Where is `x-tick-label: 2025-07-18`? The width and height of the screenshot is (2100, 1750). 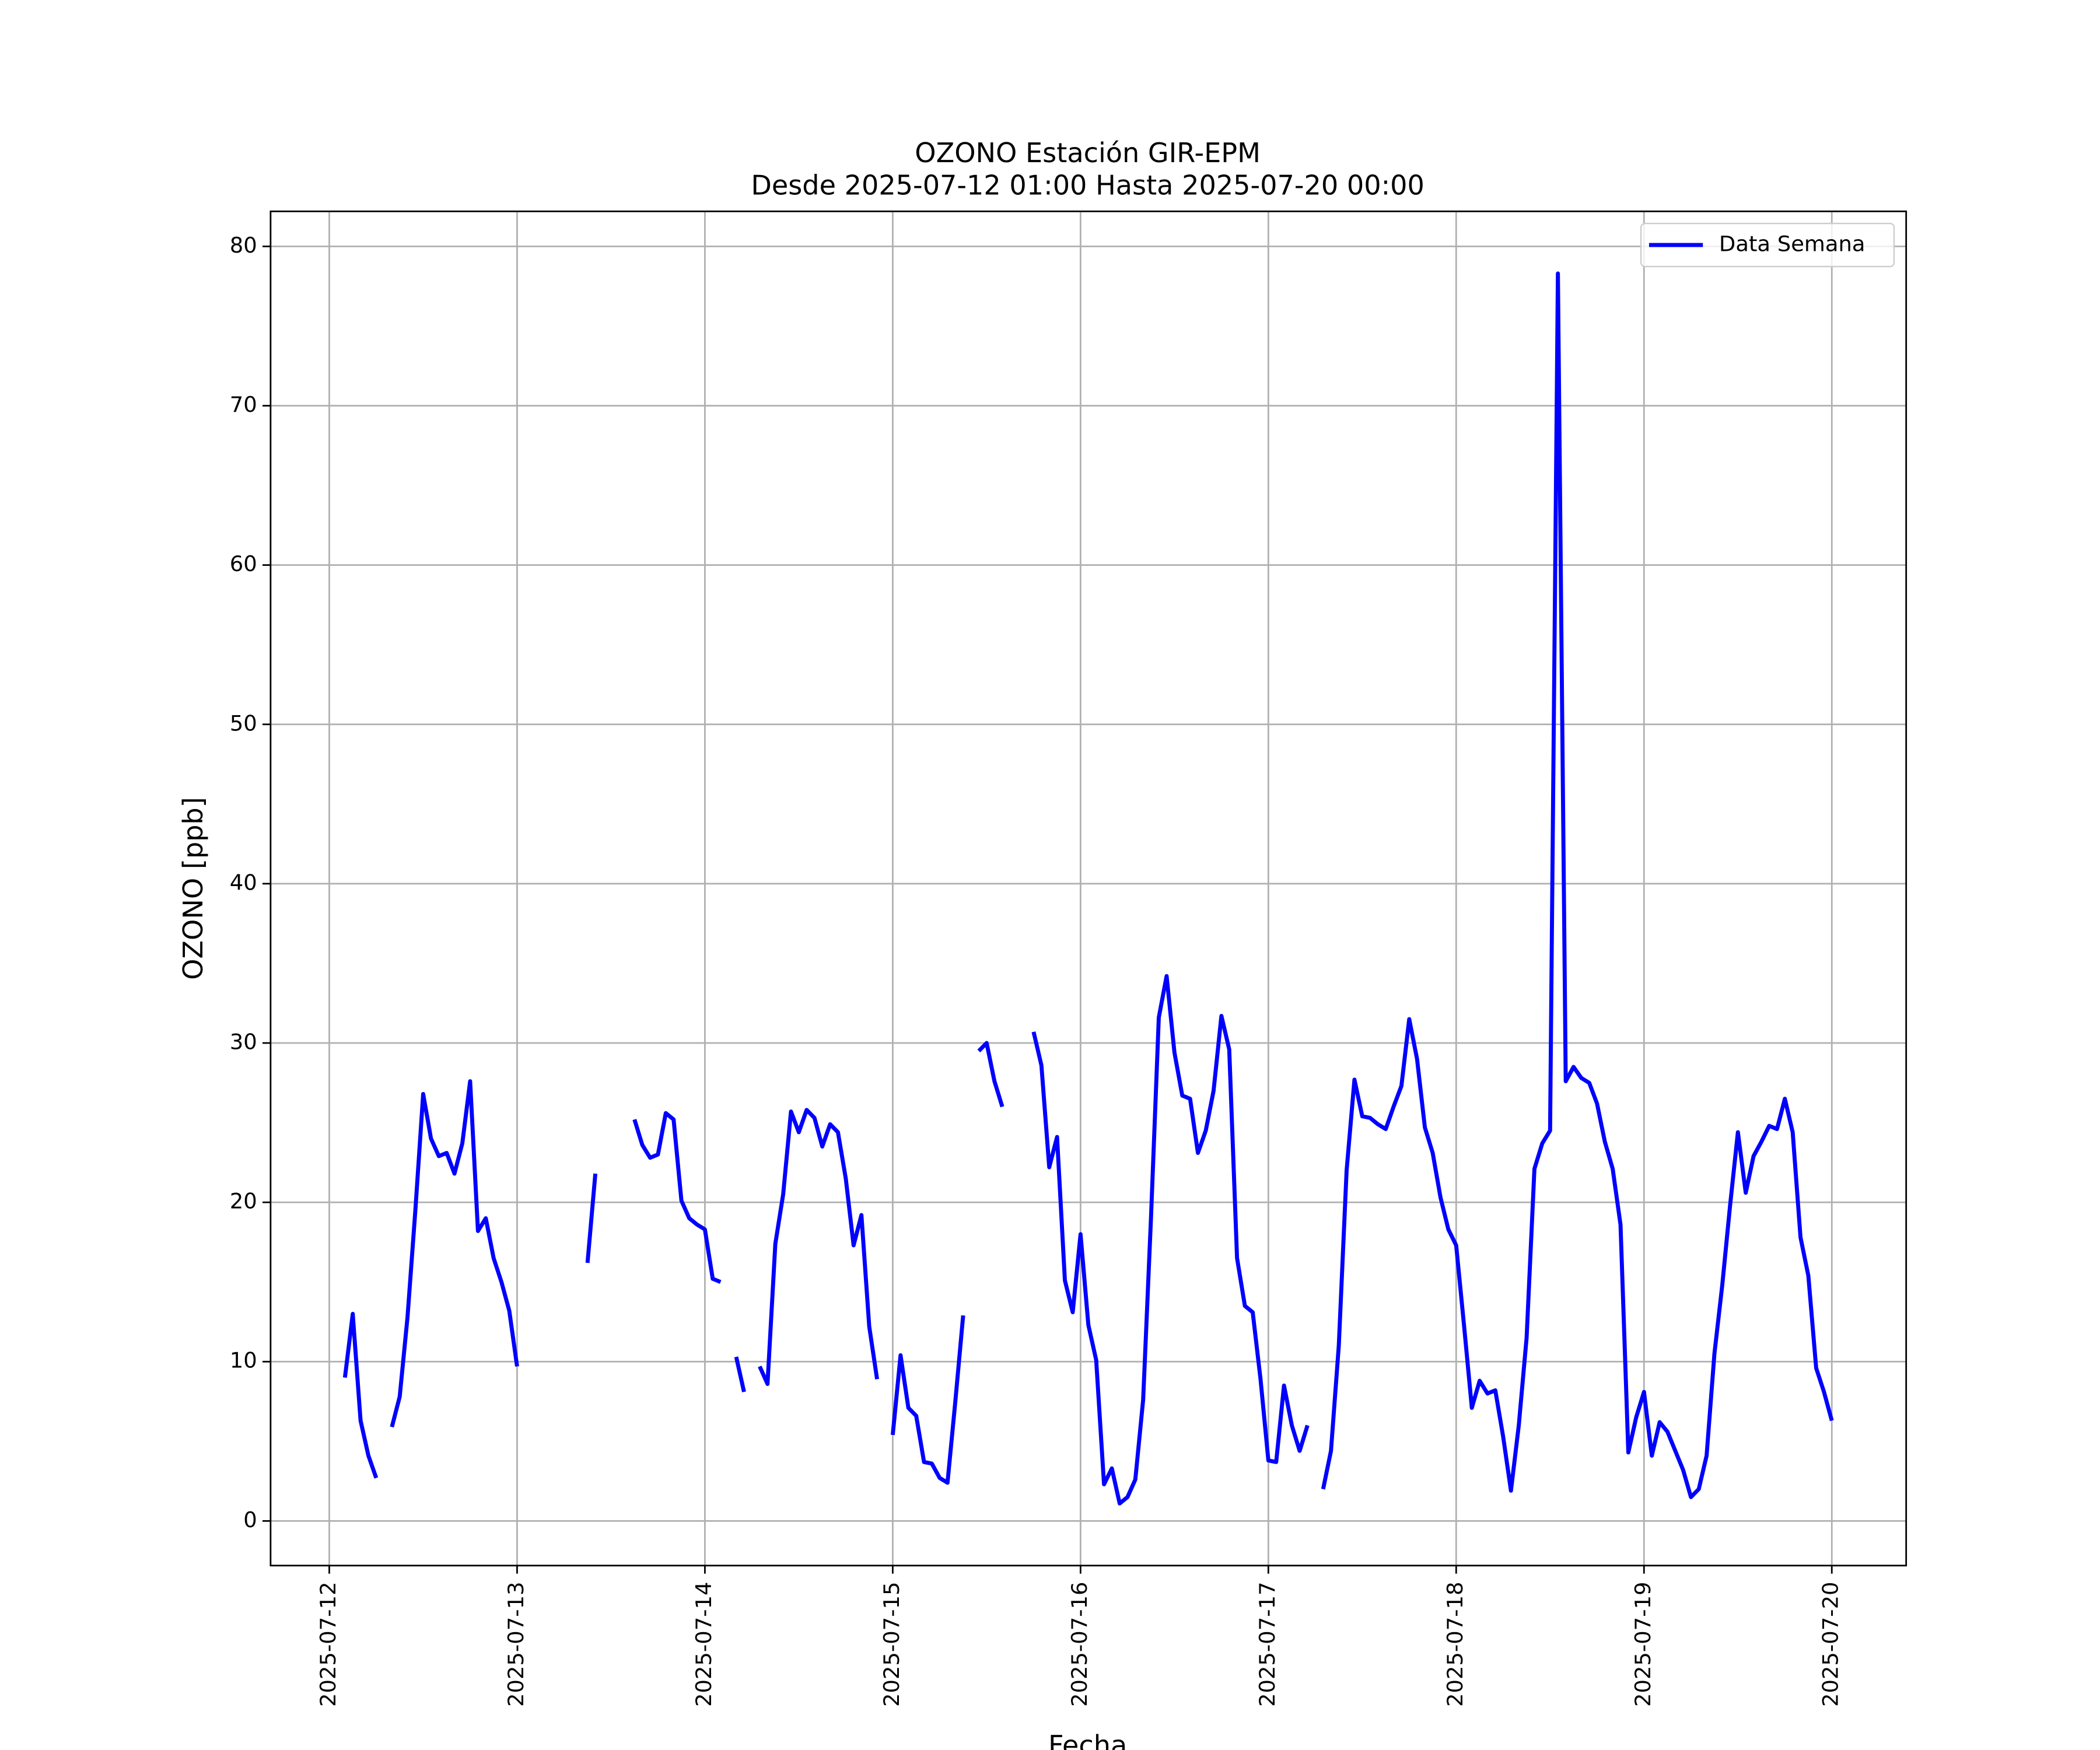 x-tick-label: 2025-07-18 is located at coordinates (1455, 1644).